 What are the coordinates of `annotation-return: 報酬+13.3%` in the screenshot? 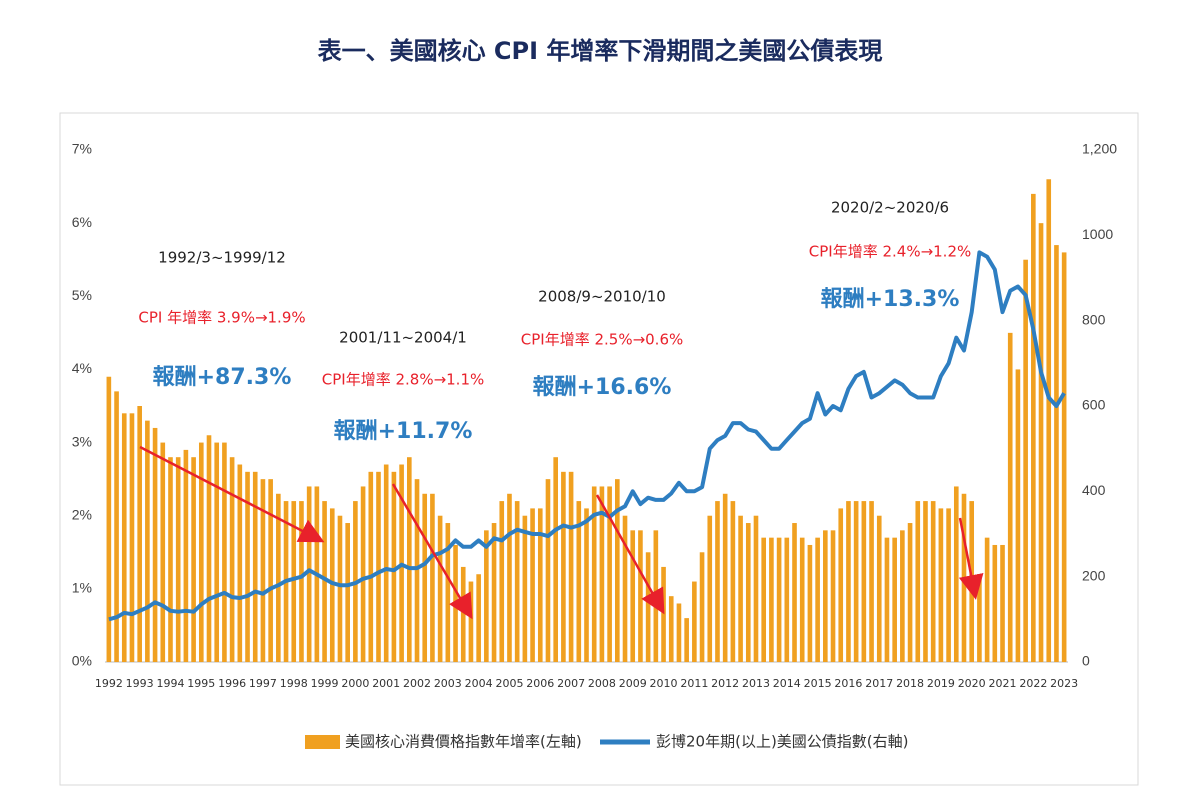 It's located at (890, 299).